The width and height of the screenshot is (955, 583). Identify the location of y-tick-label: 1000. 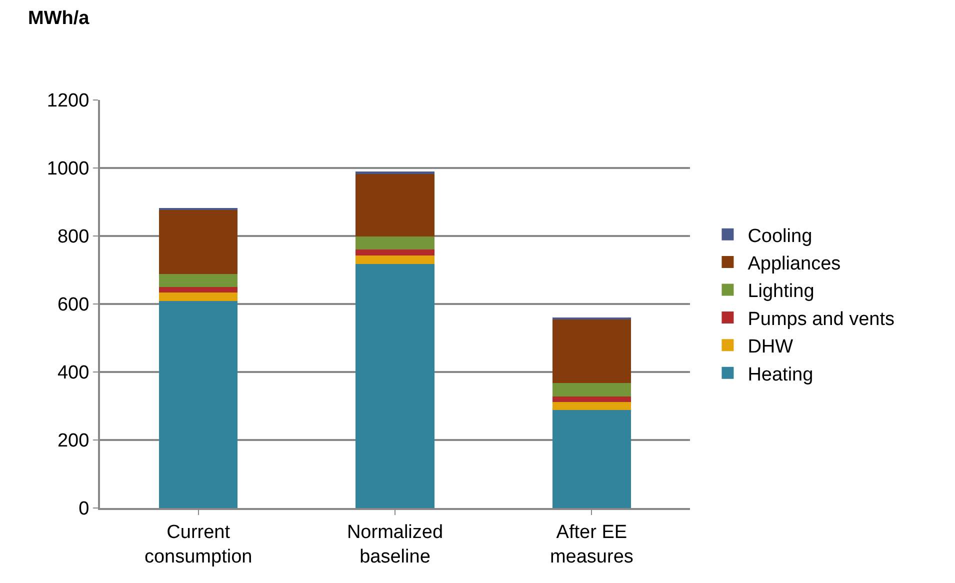
(68, 169).